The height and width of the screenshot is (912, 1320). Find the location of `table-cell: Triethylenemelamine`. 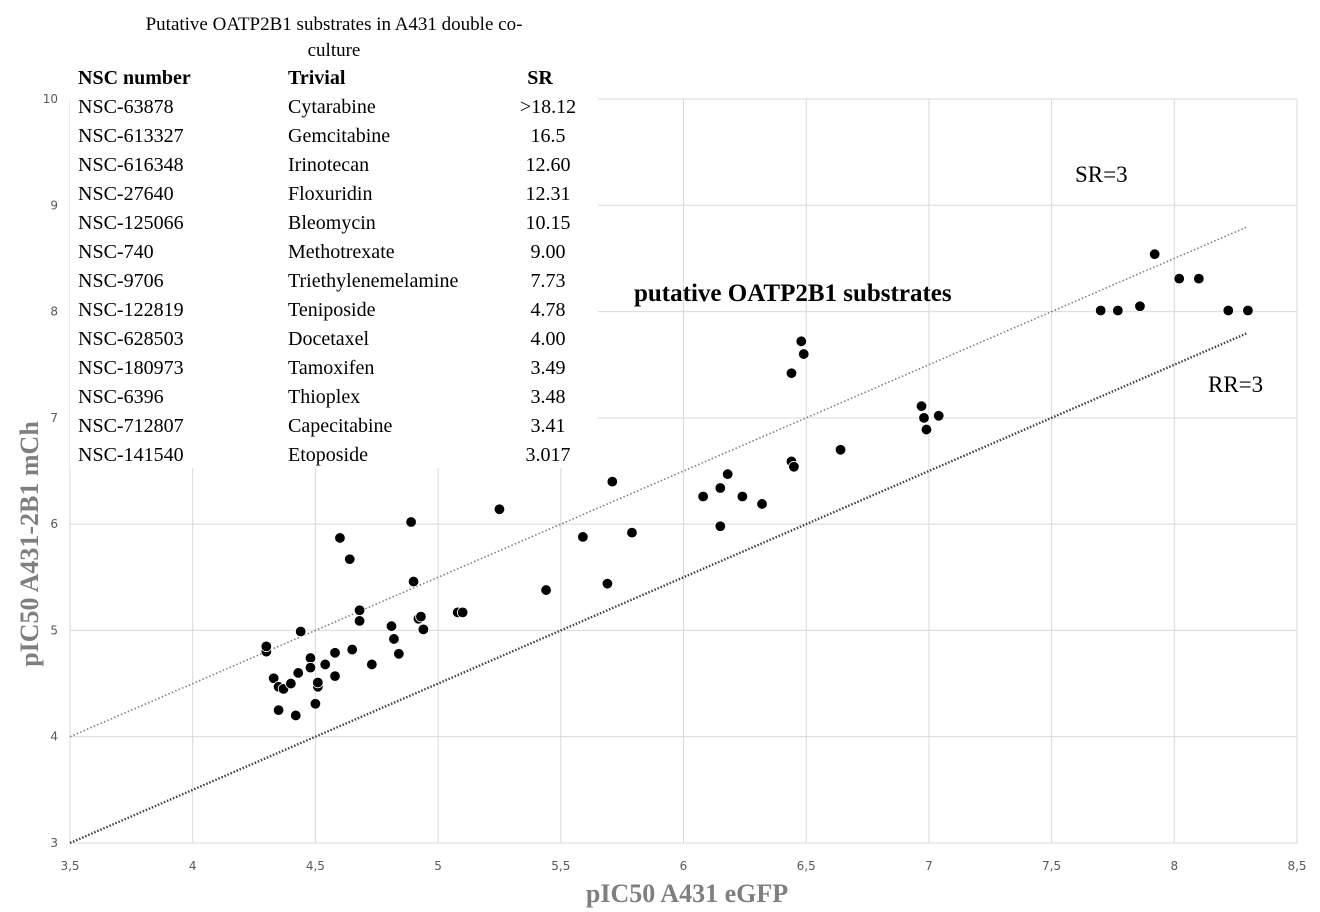

table-cell: Triethylenemelamine is located at coordinates (373, 281).